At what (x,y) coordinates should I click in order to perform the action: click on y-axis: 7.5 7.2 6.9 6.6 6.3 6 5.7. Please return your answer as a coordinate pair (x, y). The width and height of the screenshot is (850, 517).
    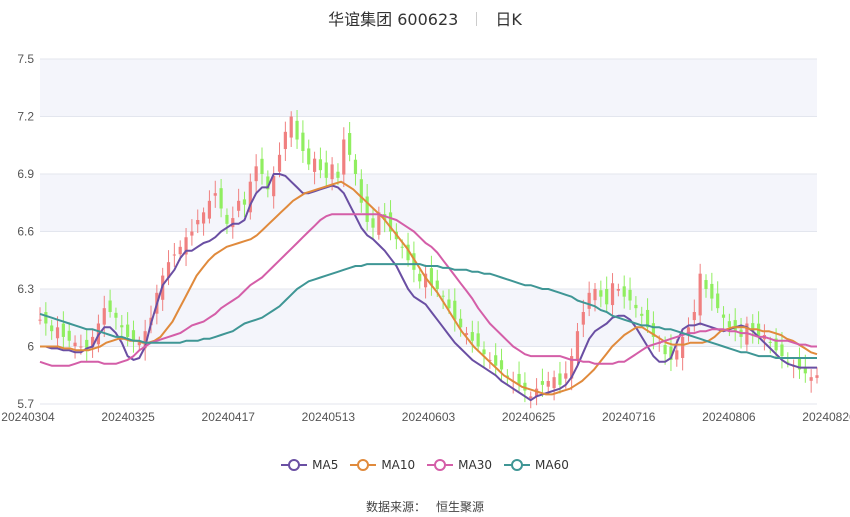
    Looking at the image, I should click on (25, 231).